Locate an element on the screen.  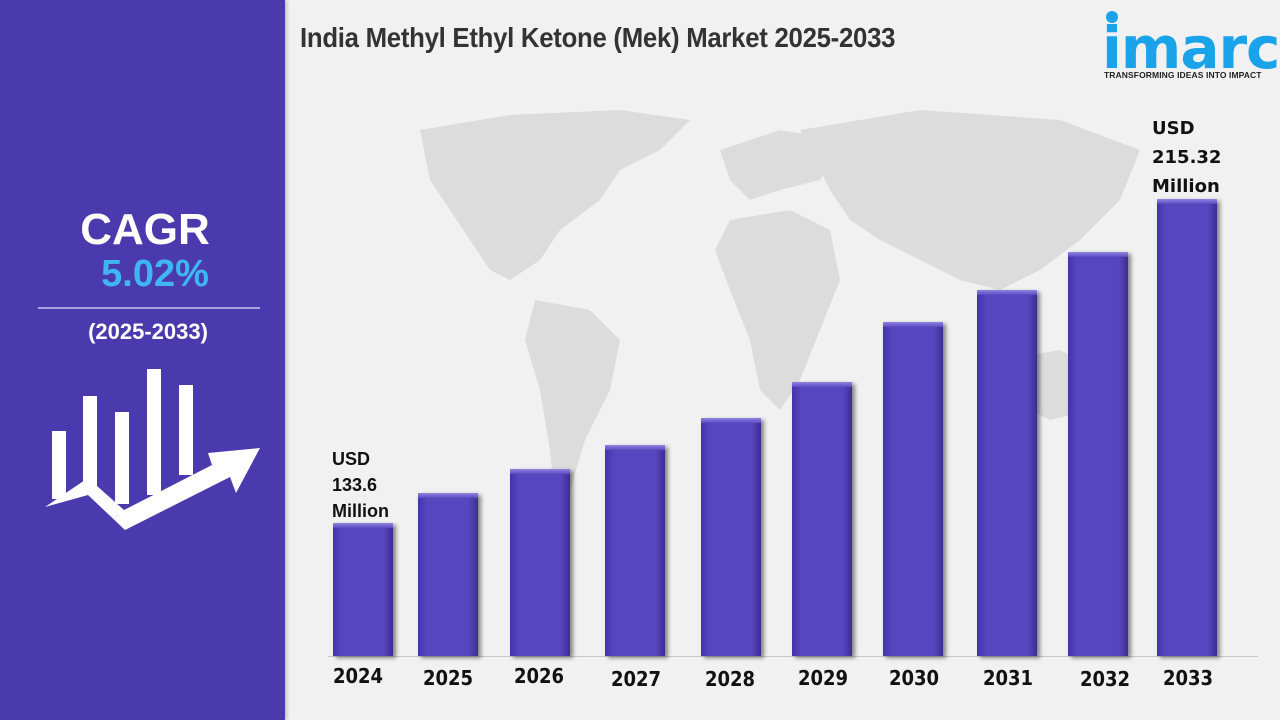
imarc-logo: imarc TRANSFORMING IDEAS INTO IMPACT is located at coordinates (1190, 48).